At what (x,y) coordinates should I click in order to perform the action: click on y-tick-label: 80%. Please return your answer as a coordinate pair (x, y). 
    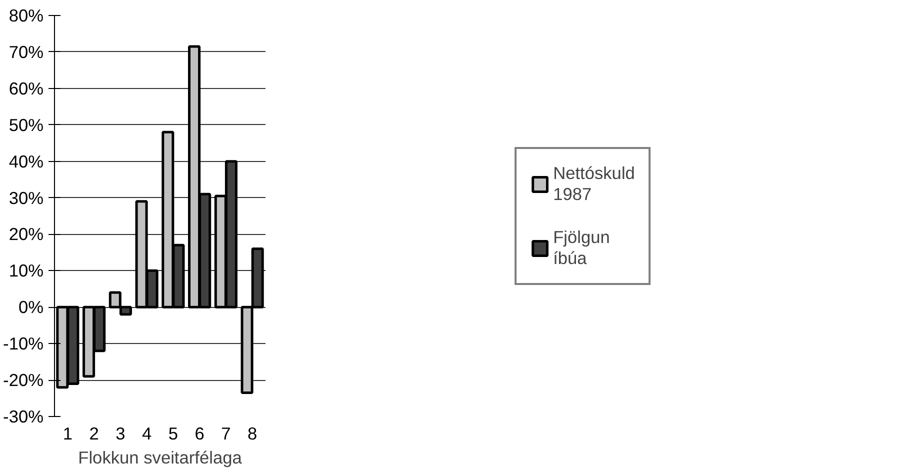
    Looking at the image, I should click on (26, 16).